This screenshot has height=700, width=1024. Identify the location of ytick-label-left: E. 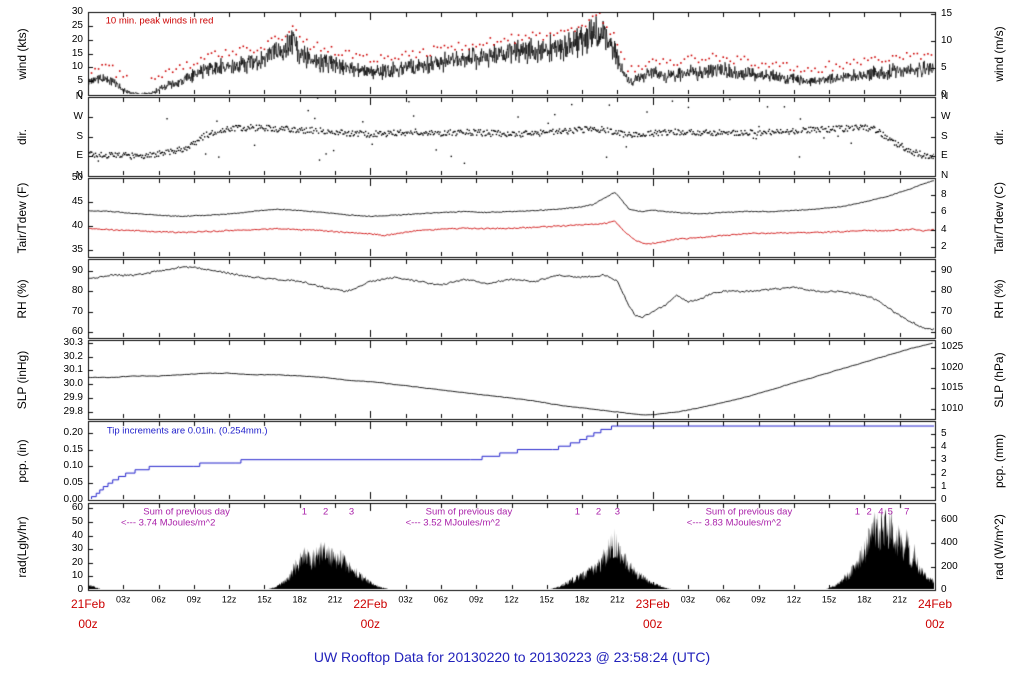
(79, 156).